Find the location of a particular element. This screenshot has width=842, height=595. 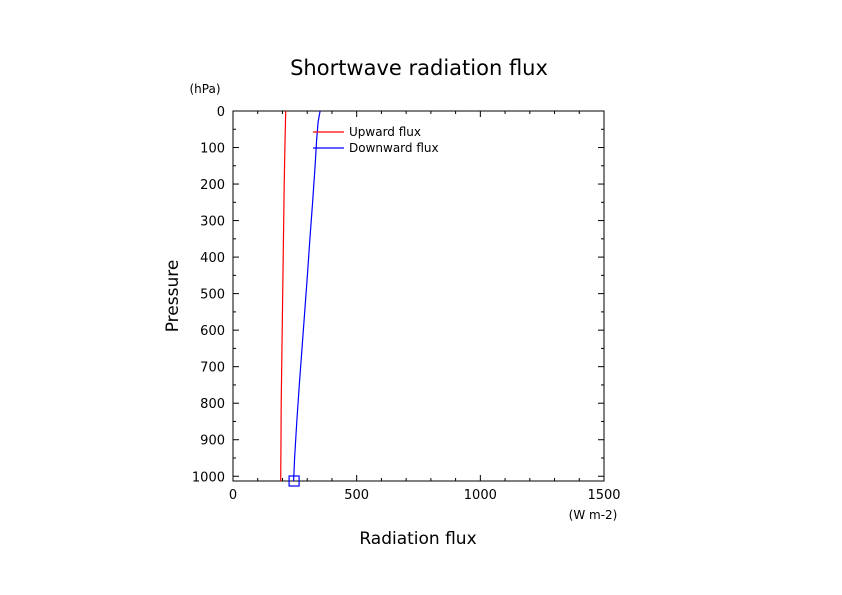

legend-label: Downward flux is located at coordinates (394, 148).